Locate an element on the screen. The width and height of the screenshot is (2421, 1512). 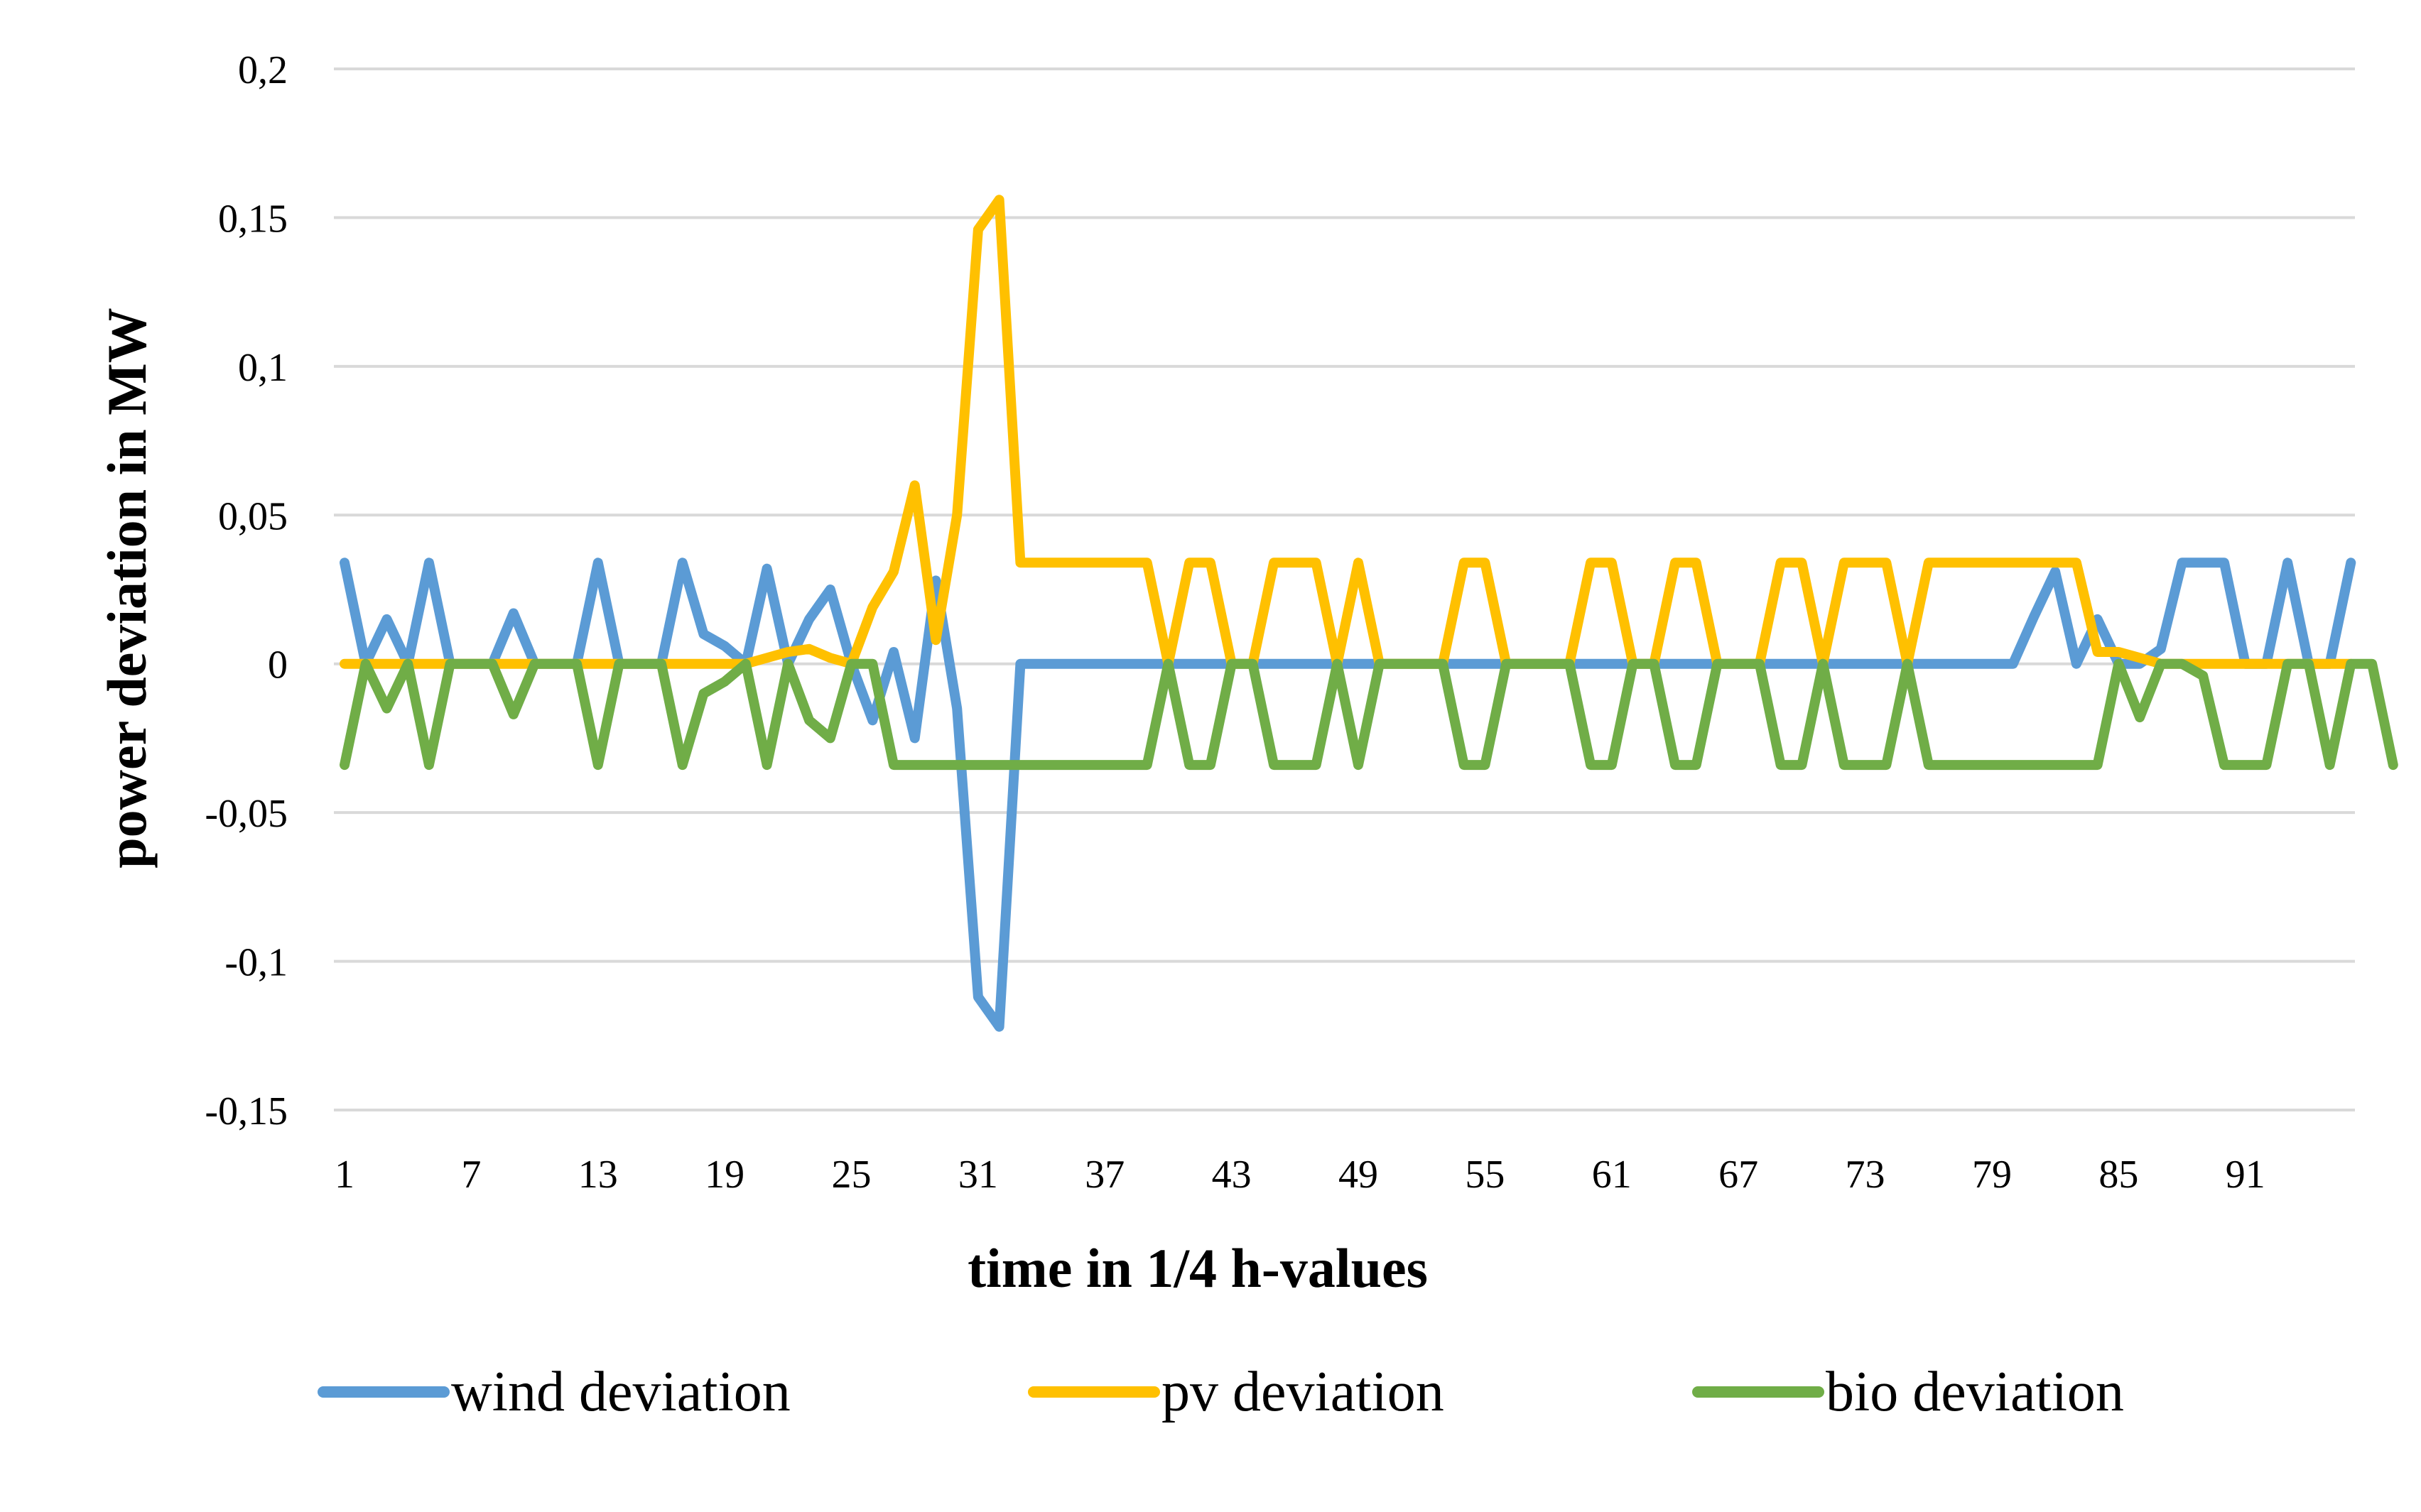
x-tick-label: 37 is located at coordinates (1105, 1175).